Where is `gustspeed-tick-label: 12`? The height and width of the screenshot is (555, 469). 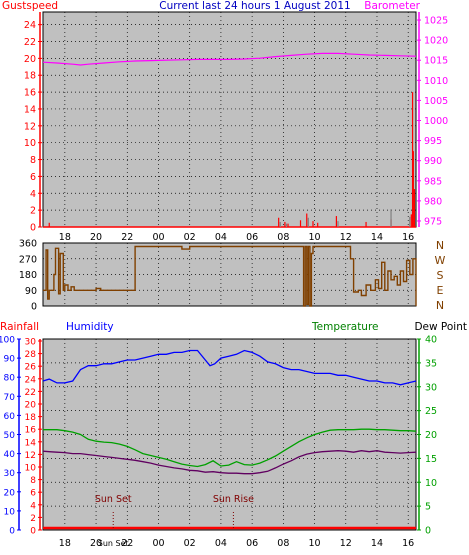
gustspeed-tick-label: 12 is located at coordinates (30, 126).